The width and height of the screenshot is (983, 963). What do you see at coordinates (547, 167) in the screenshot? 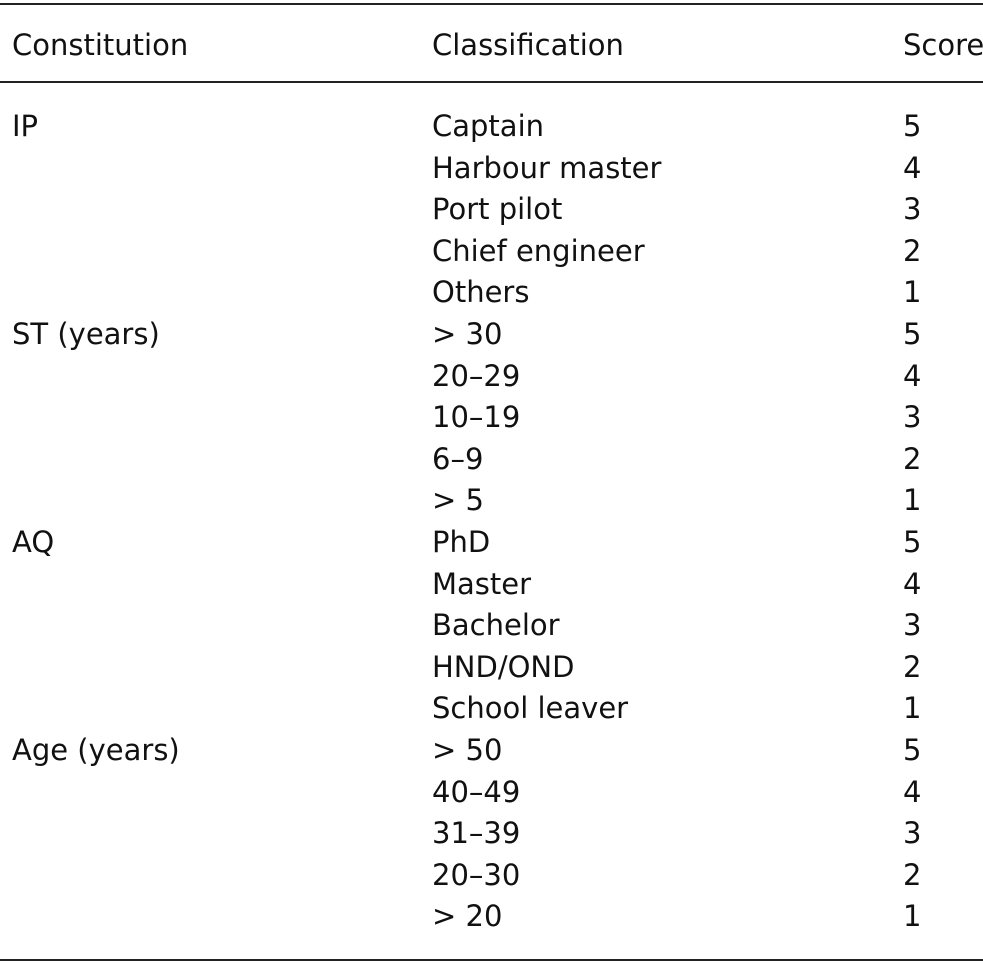
I see `classification-cell: Harbour master` at bounding box center [547, 167].